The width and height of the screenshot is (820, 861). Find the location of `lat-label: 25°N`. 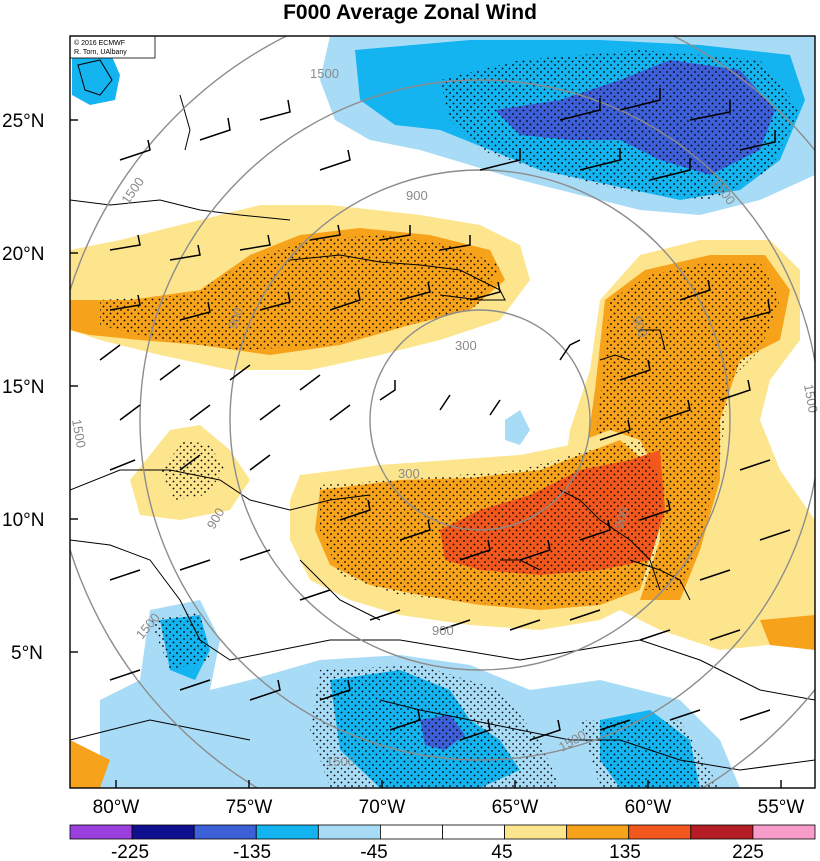

lat-label: 25°N is located at coordinates (23, 121).